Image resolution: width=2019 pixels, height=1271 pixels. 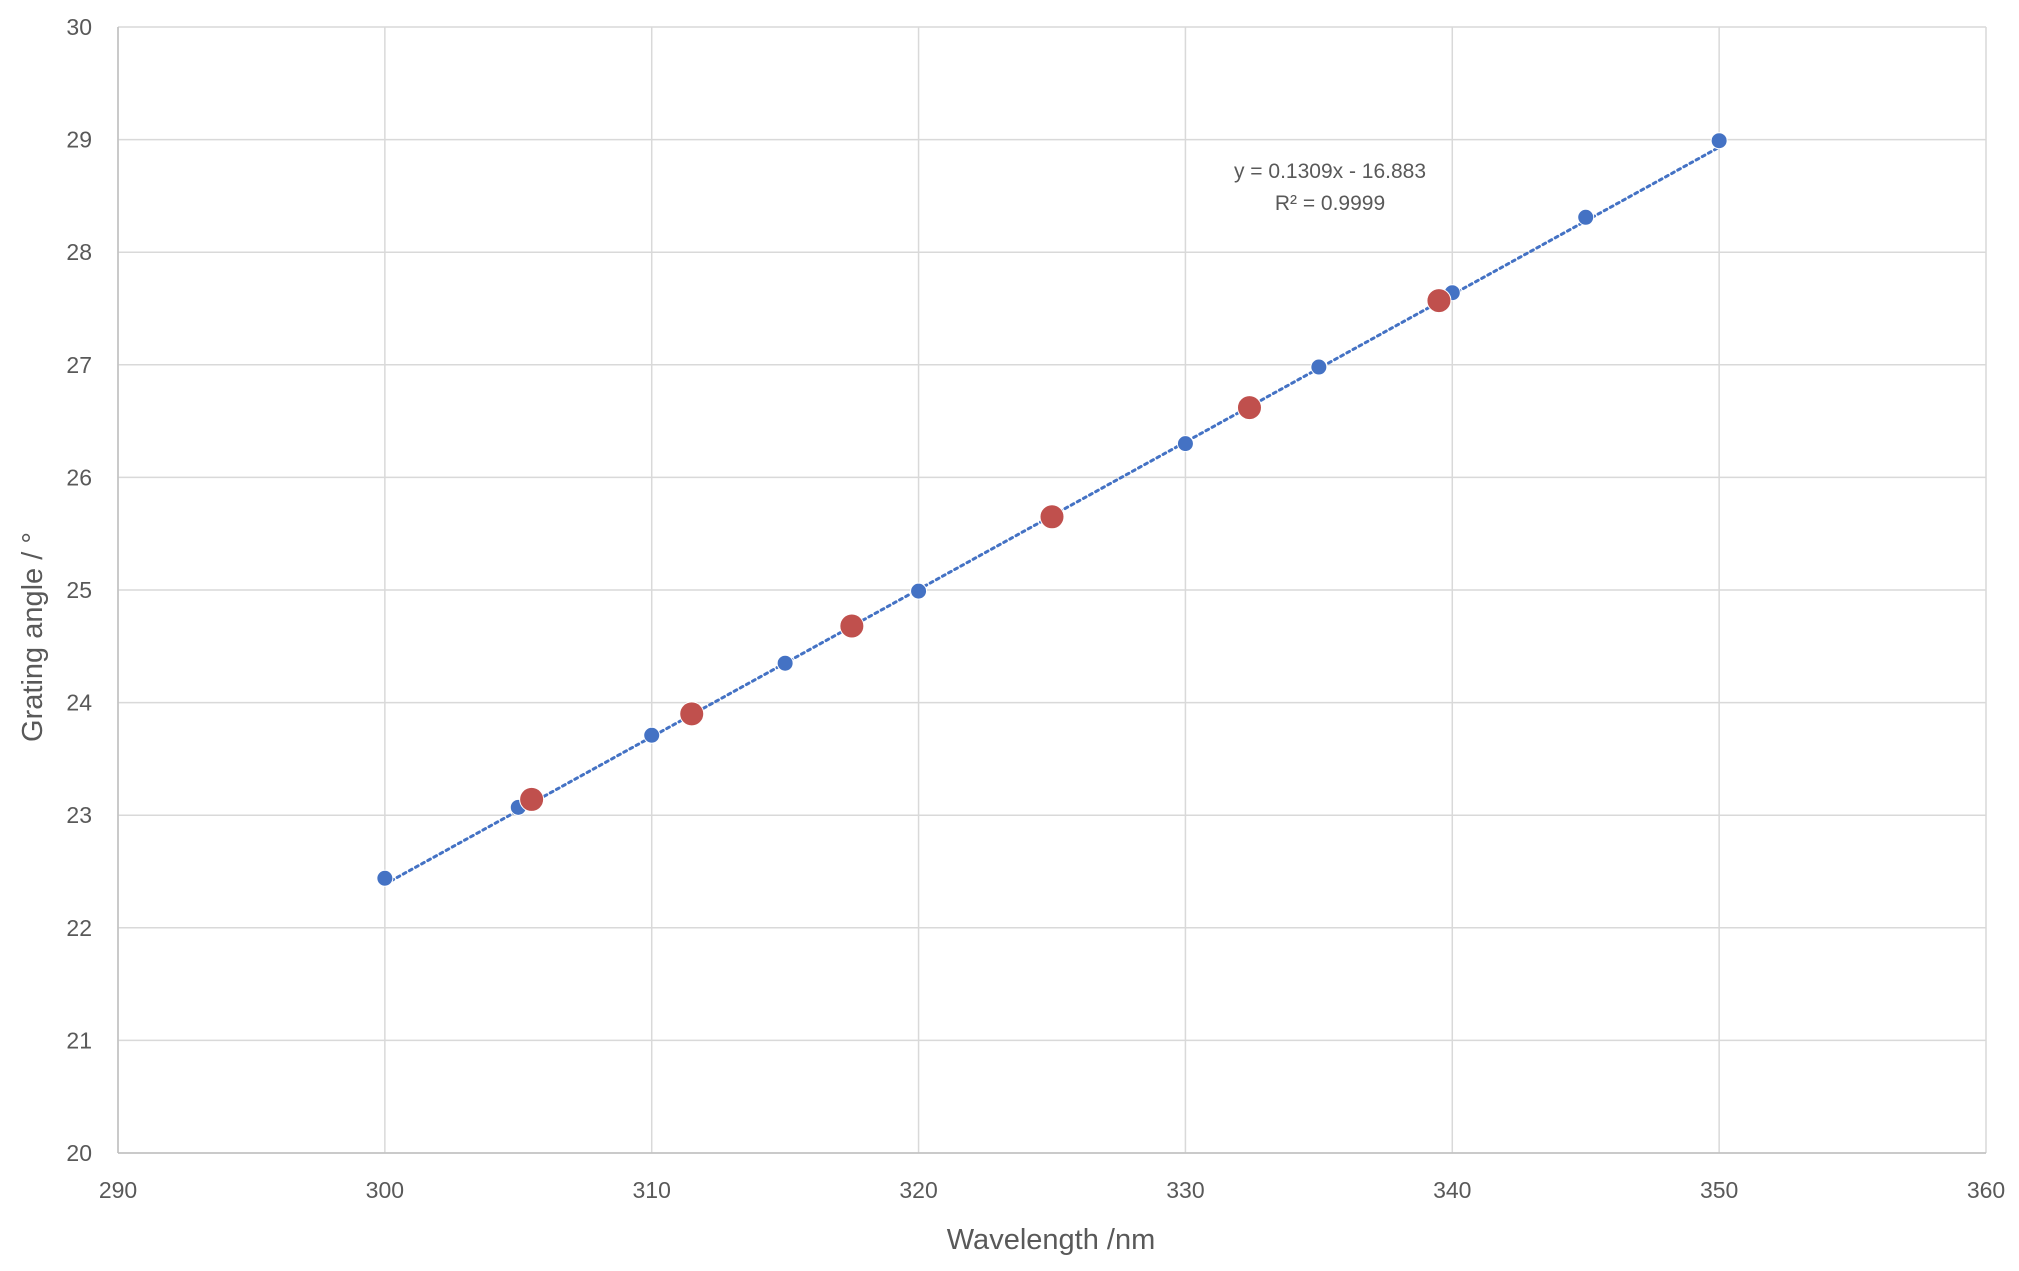 What do you see at coordinates (79, 928) in the screenshot?
I see `y-tick-label: 22` at bounding box center [79, 928].